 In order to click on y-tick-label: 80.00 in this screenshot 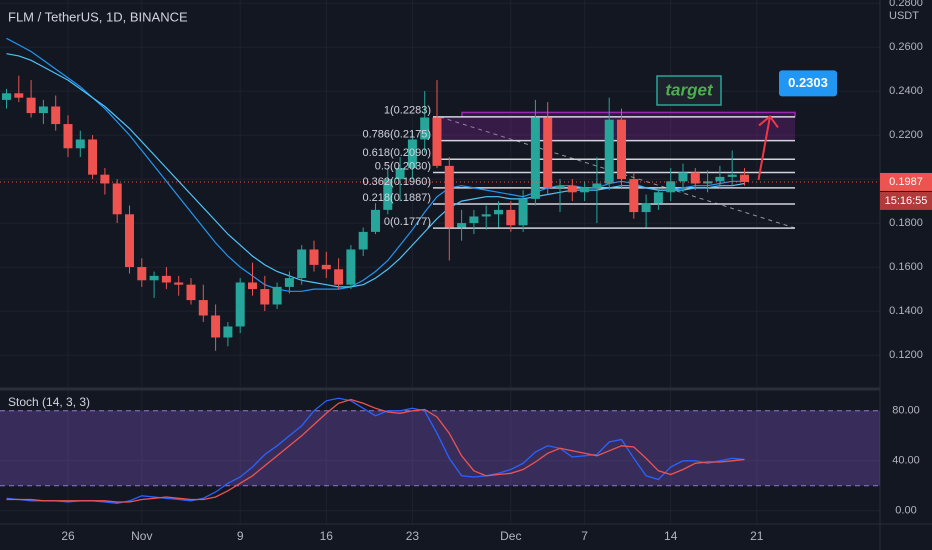, I will do `click(906, 411)`.